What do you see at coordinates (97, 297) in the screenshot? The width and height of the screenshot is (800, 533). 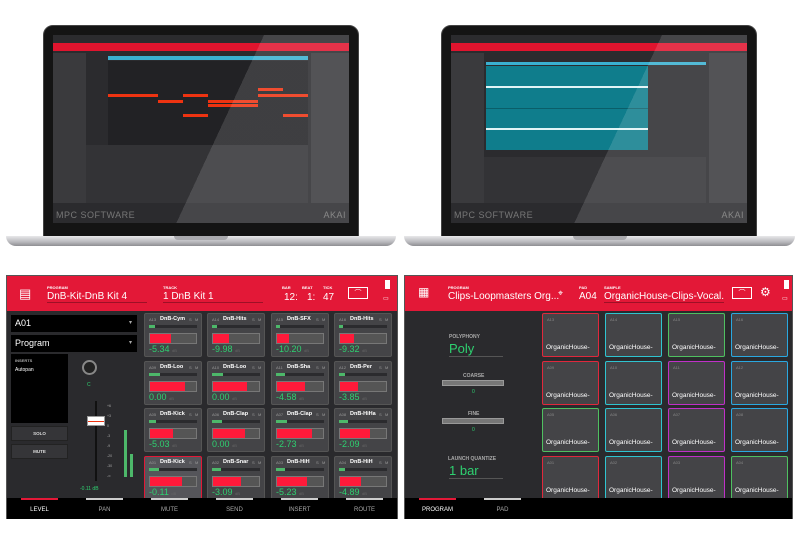 I see `program-select: DnB-Kit-DnB Kit 4` at bounding box center [97, 297].